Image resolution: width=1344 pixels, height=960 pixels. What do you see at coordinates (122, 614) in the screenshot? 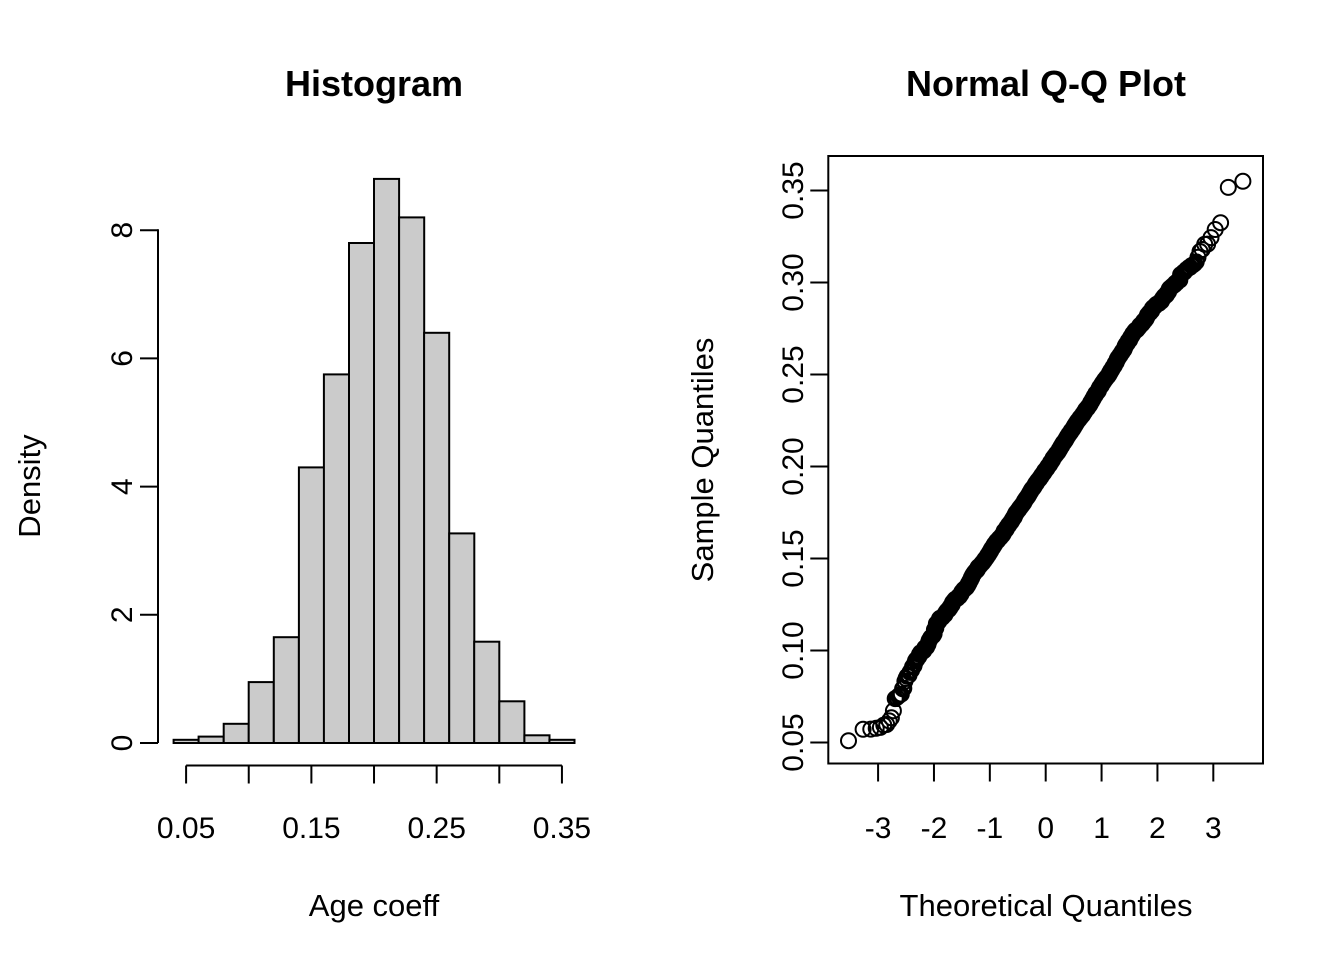
I see `histogram-y-tick-label: 2` at bounding box center [122, 614].